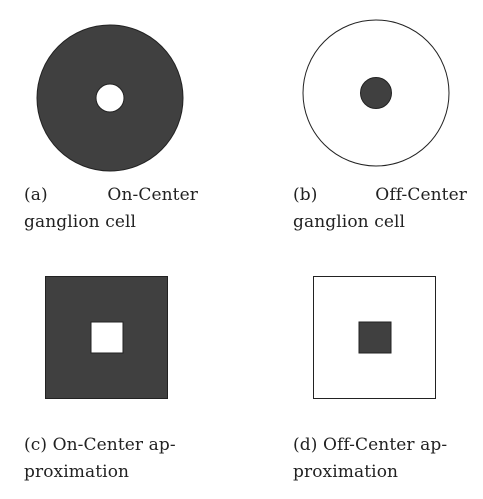 This screenshot has width=483, height=499. I want to click on off-center-approx-center, so click(375, 337).